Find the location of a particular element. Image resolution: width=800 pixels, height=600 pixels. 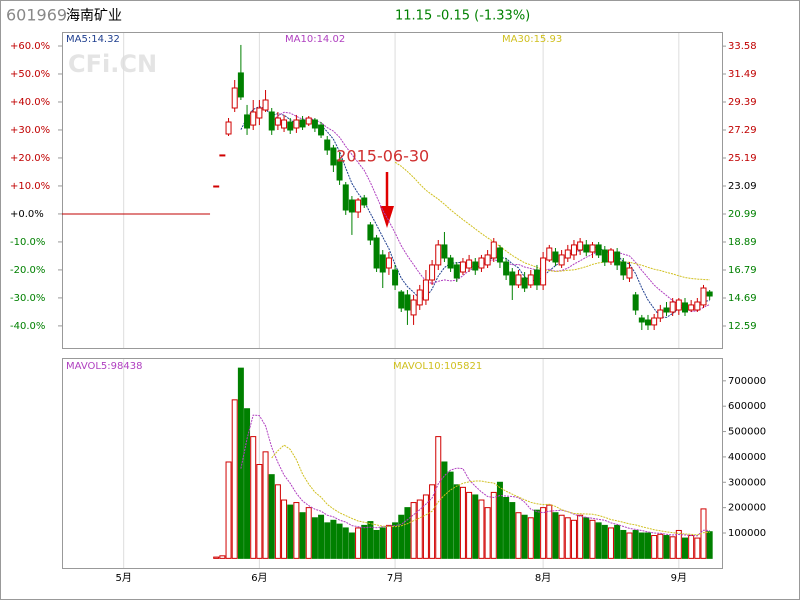

watermark: CFi.CN is located at coordinates (112, 64).